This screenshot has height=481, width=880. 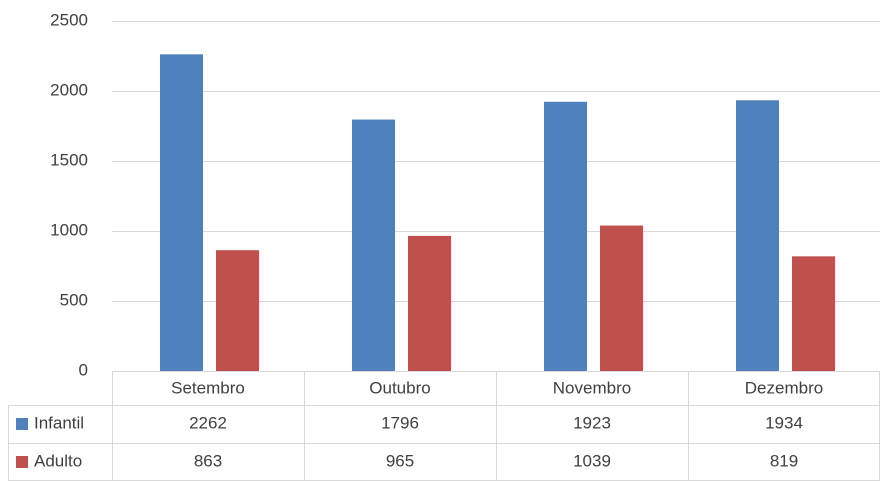 I want to click on y-tick-label: 0, so click(x=83, y=369).